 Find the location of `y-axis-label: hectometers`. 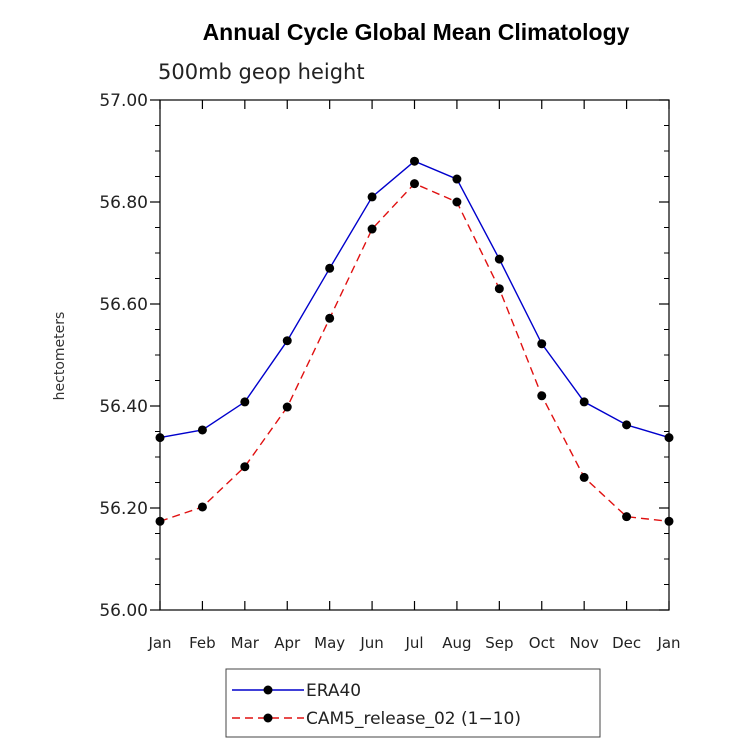

y-axis-label: hectometers is located at coordinates (60, 356).